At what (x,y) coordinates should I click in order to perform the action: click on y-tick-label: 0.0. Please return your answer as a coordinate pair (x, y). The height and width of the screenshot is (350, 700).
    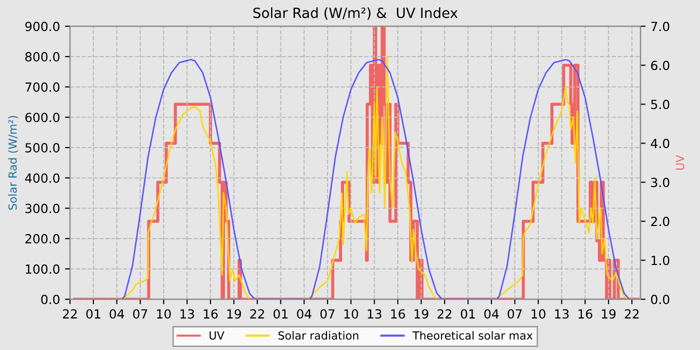
    Looking at the image, I should click on (50, 299).